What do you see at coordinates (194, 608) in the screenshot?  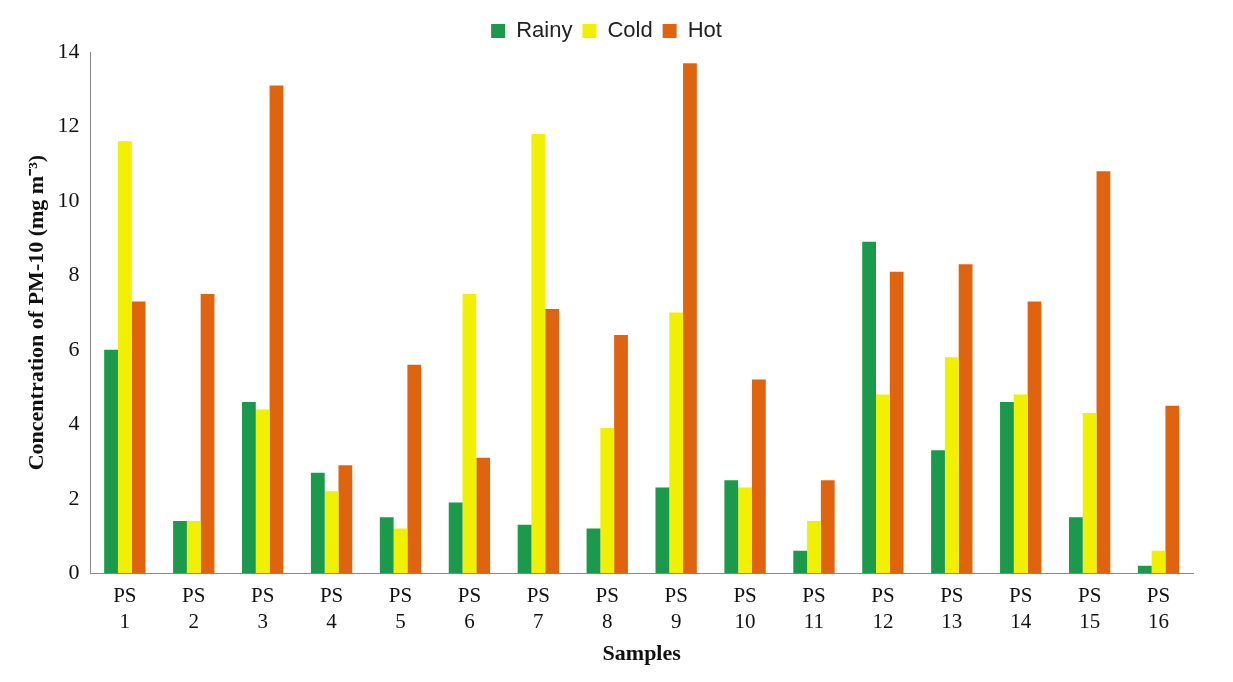 I see `x-tick-label: PS 2` at bounding box center [194, 608].